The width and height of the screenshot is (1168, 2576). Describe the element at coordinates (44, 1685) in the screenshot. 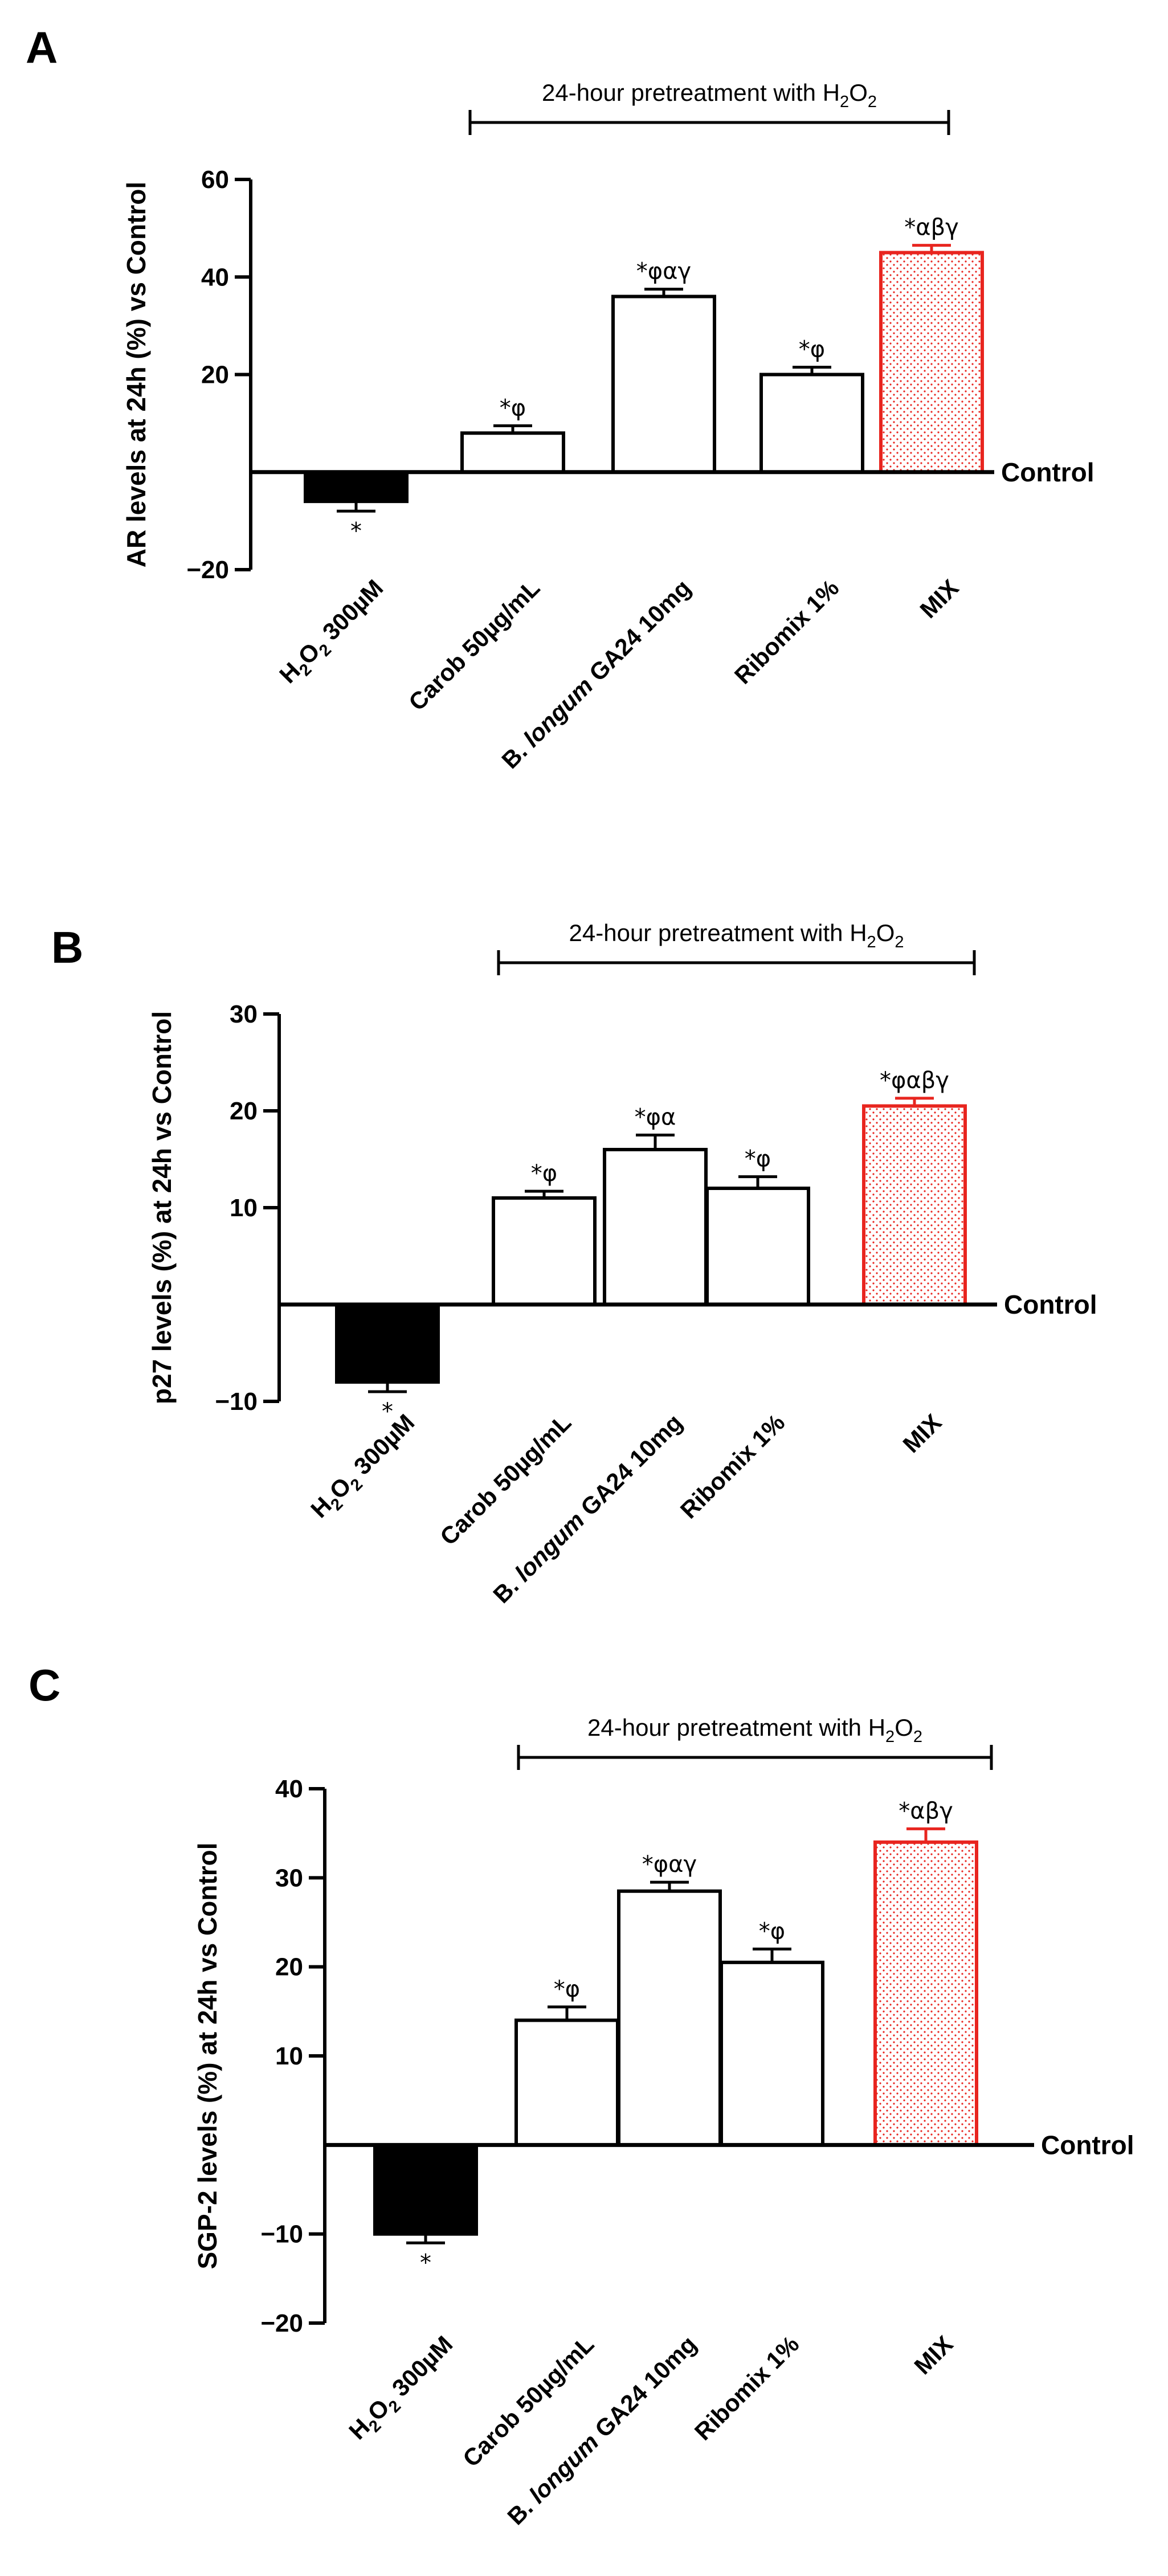

I see `panel-letter: C` at that location.